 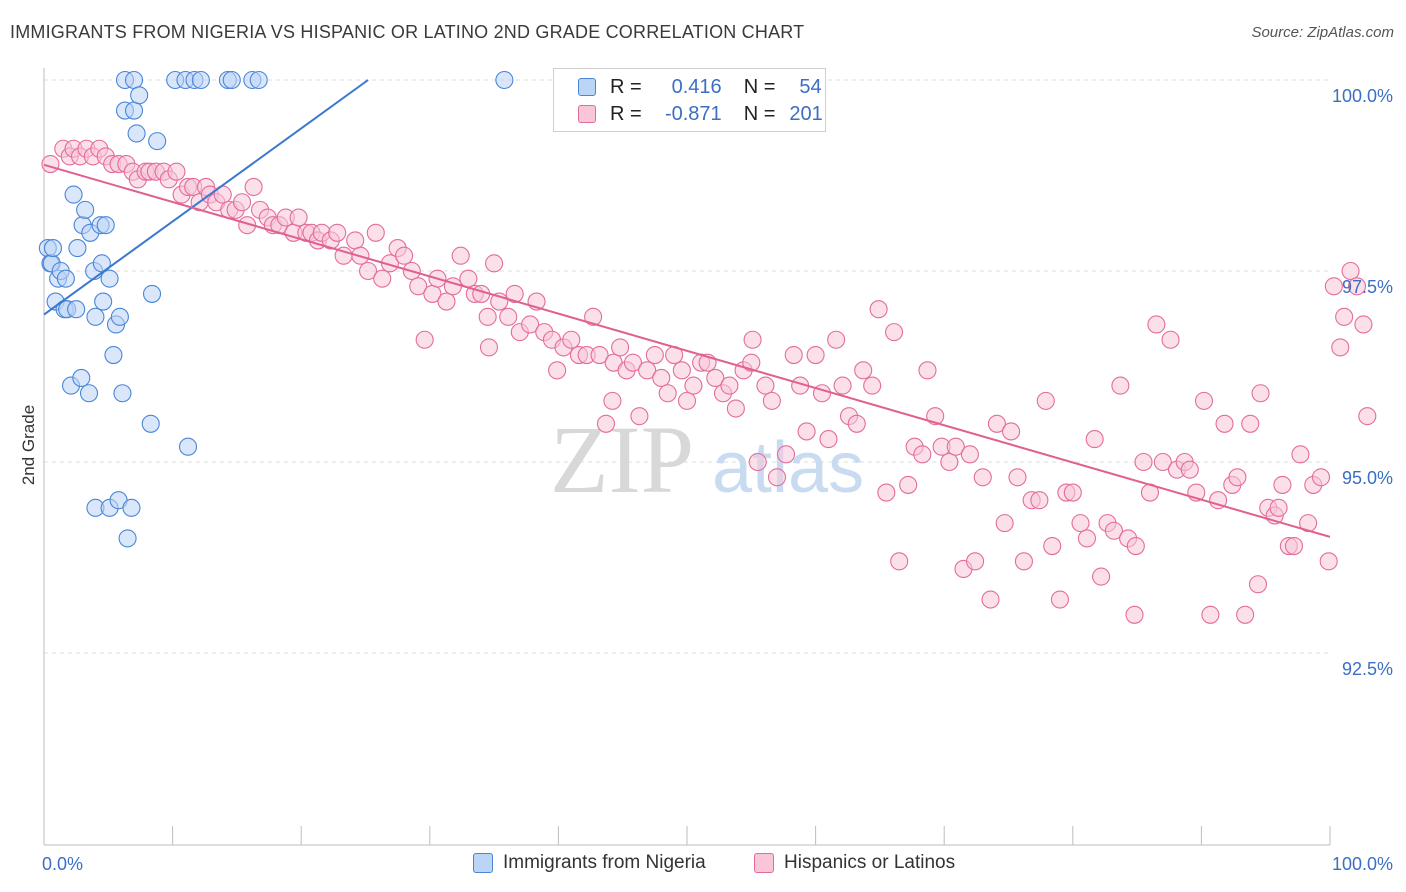 I want to click on legend-row-nigeria: R = 0.416 N = 54, so click(x=700, y=87).